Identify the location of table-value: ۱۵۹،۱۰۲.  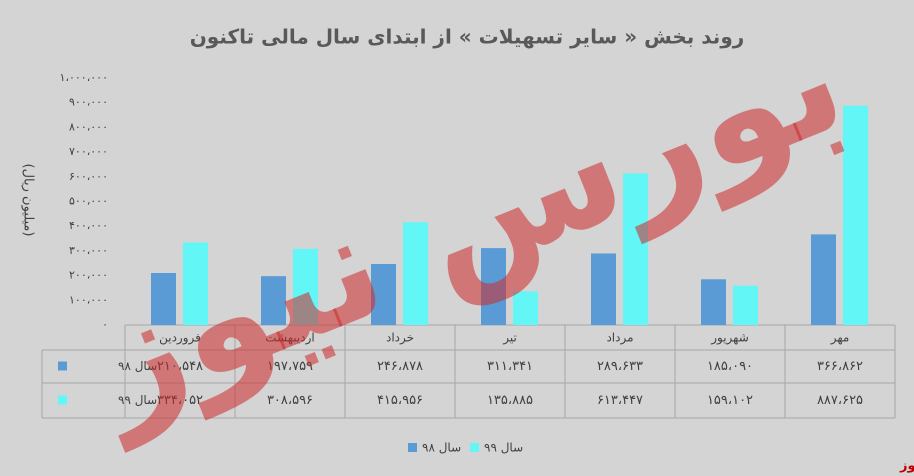
(730, 400).